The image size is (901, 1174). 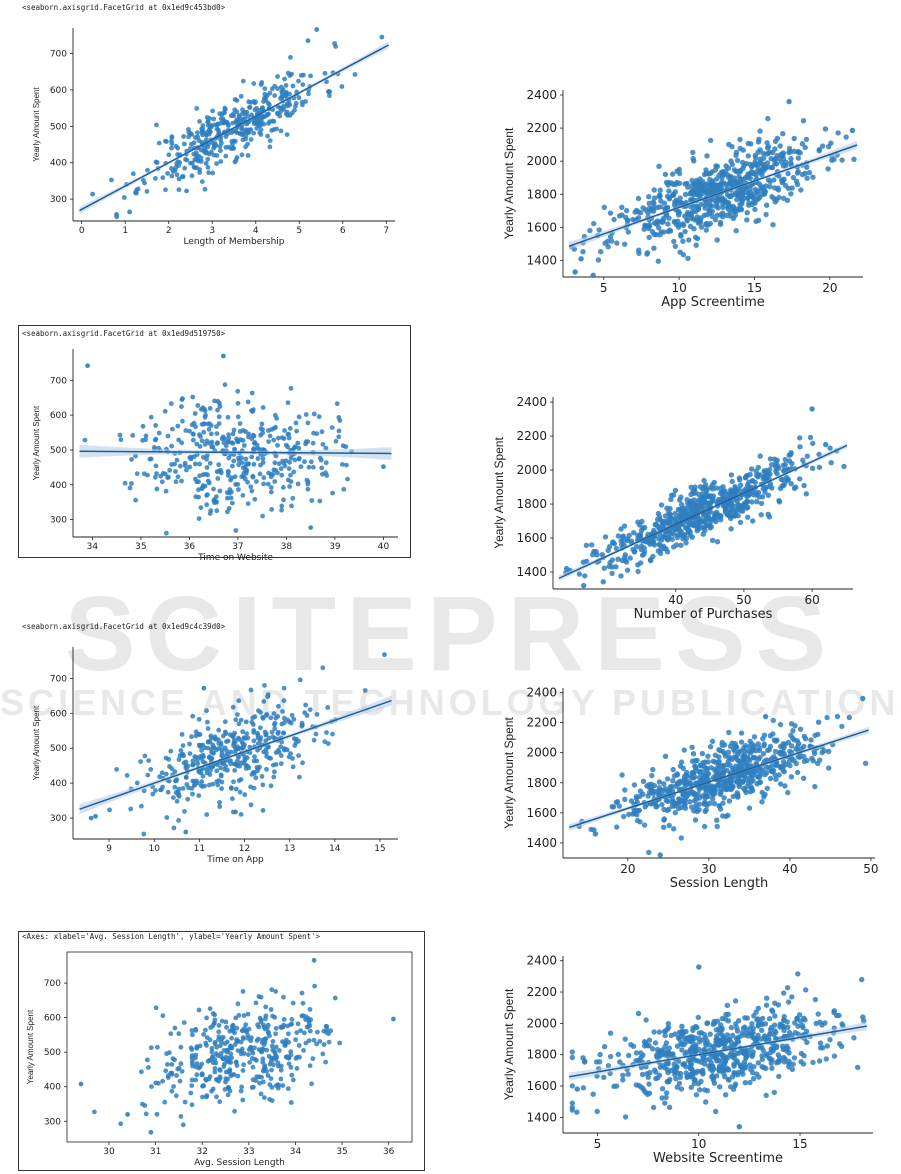 I want to click on y-tick-label: 300, so click(x=58, y=819).